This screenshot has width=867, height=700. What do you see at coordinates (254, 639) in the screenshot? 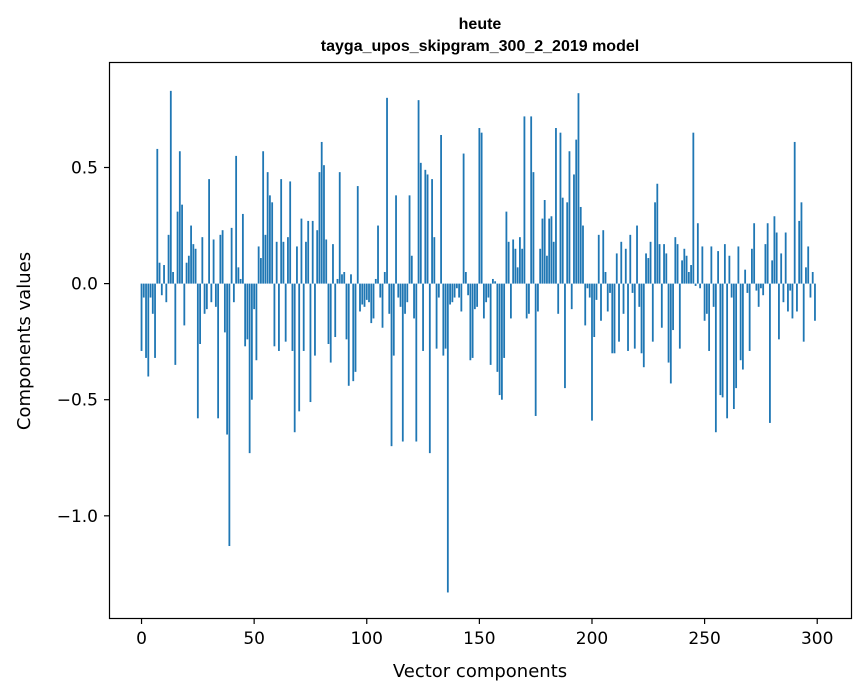
I see `x-tick-label: 50` at bounding box center [254, 639].